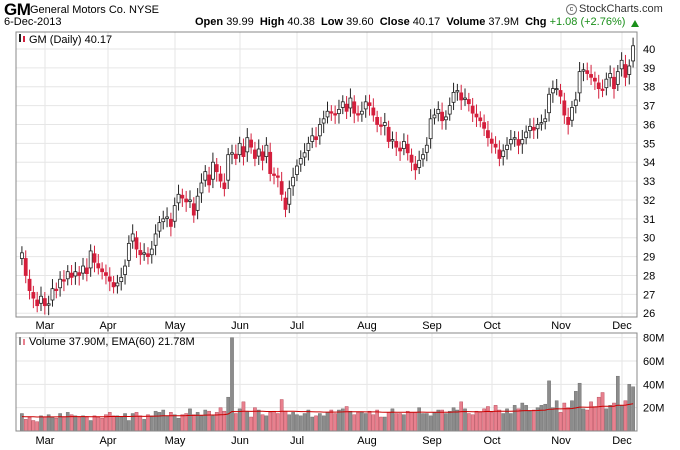  I want to click on chg-value: +1.08 (+2.76%), so click(587, 22).